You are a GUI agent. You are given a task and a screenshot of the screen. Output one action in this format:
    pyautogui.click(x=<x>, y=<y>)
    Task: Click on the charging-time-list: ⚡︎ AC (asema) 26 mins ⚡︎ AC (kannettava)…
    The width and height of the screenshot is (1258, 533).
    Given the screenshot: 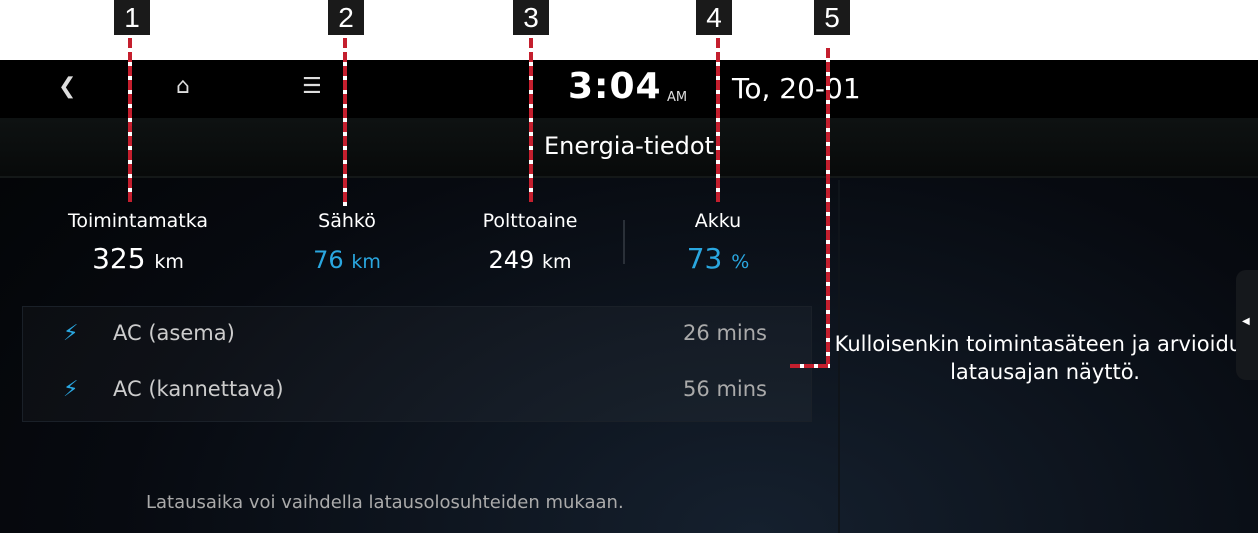 What is the action you would take?
    pyautogui.click(x=417, y=364)
    